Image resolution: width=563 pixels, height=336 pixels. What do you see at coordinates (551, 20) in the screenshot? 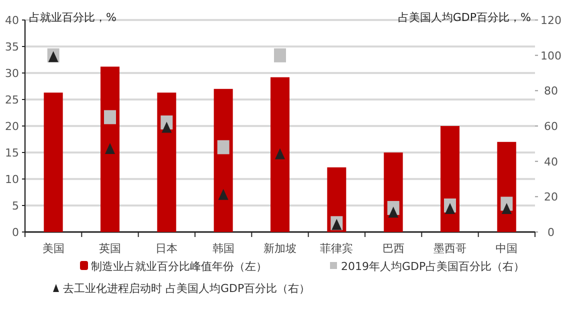
I see `y2-tick-label: 120` at bounding box center [551, 20].